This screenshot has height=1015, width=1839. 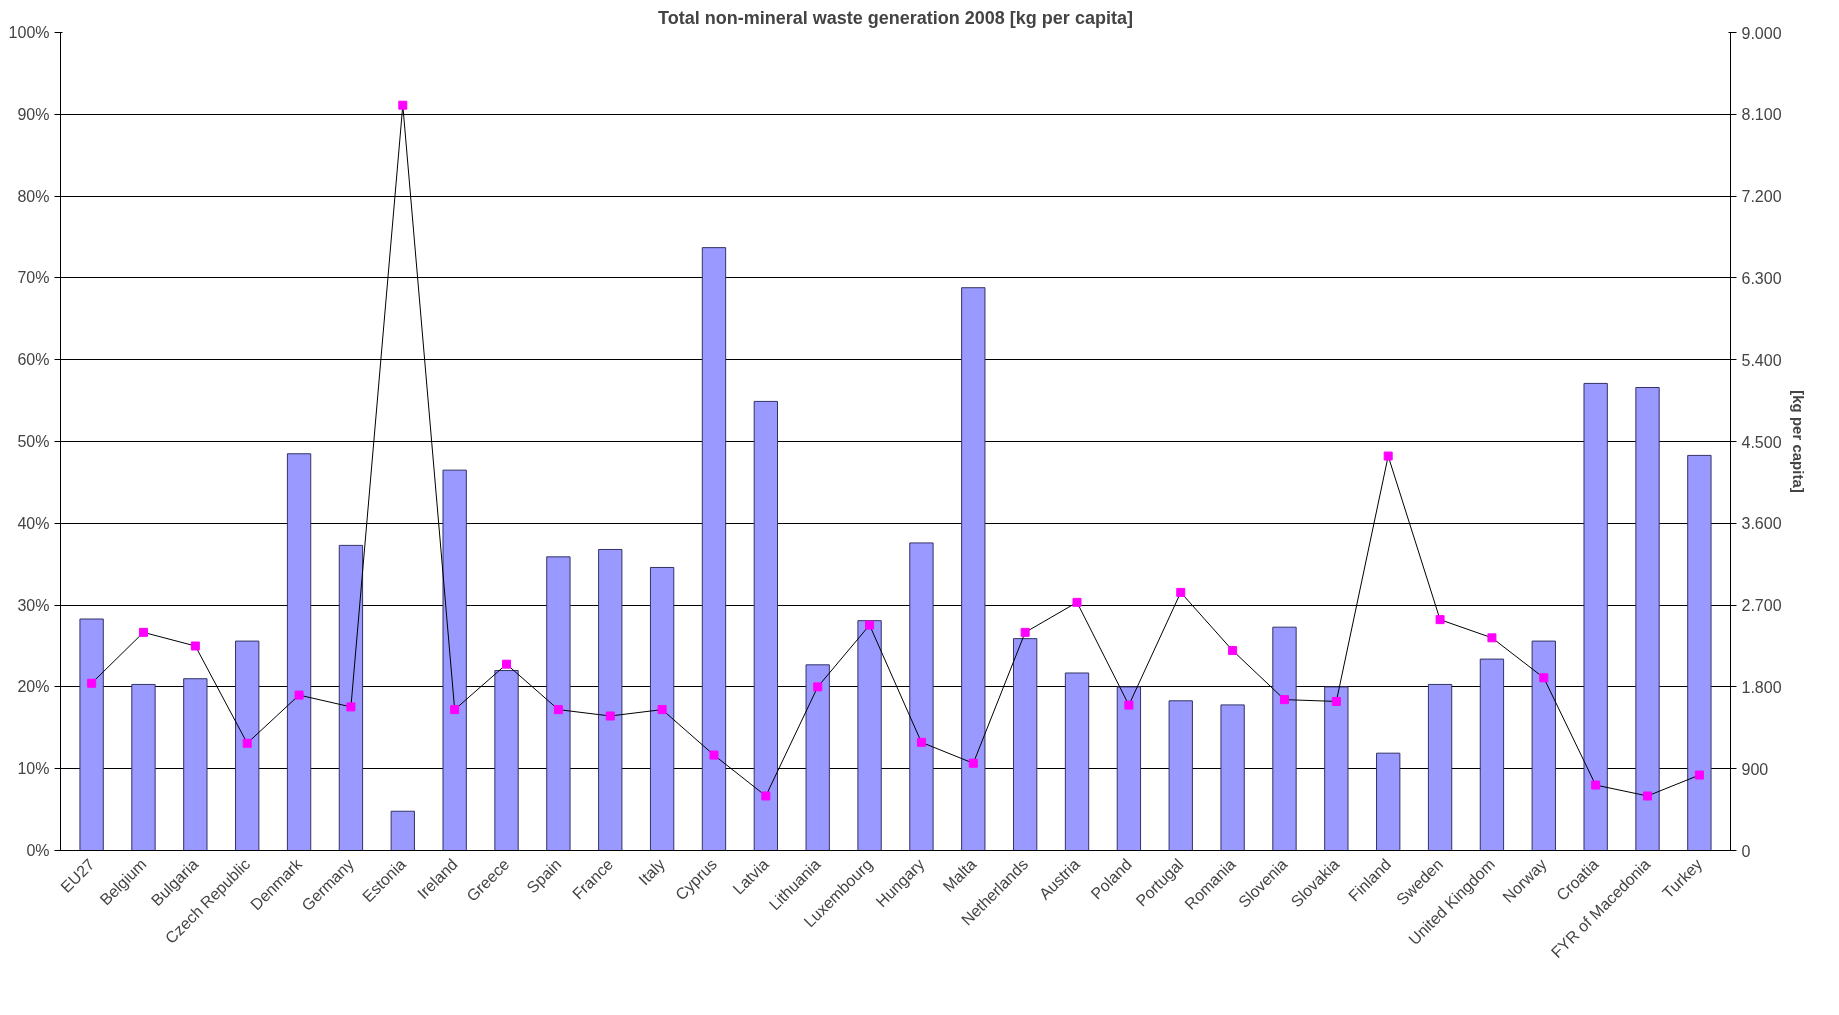 What do you see at coordinates (33, 687) in the screenshot?
I see `y-tick-label: 20%` at bounding box center [33, 687].